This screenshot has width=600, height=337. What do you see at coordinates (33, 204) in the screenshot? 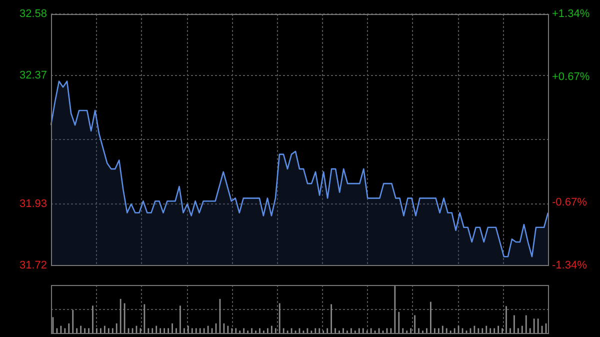
I see `y-tick-label: 31.93` at bounding box center [33, 204].